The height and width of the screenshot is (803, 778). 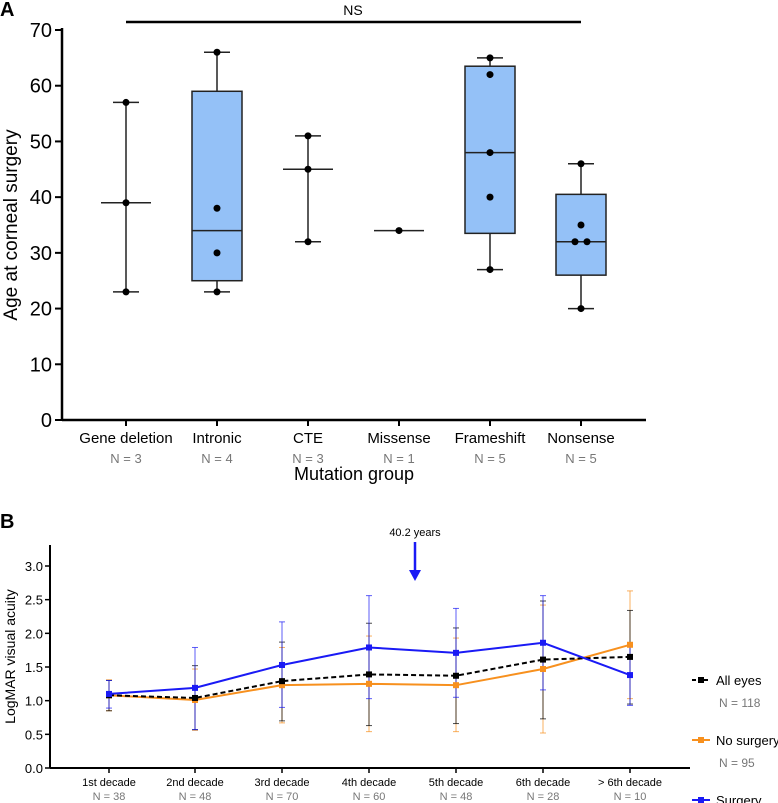 What do you see at coordinates (216, 458) in the screenshot?
I see `n-label: N = 4` at bounding box center [216, 458].